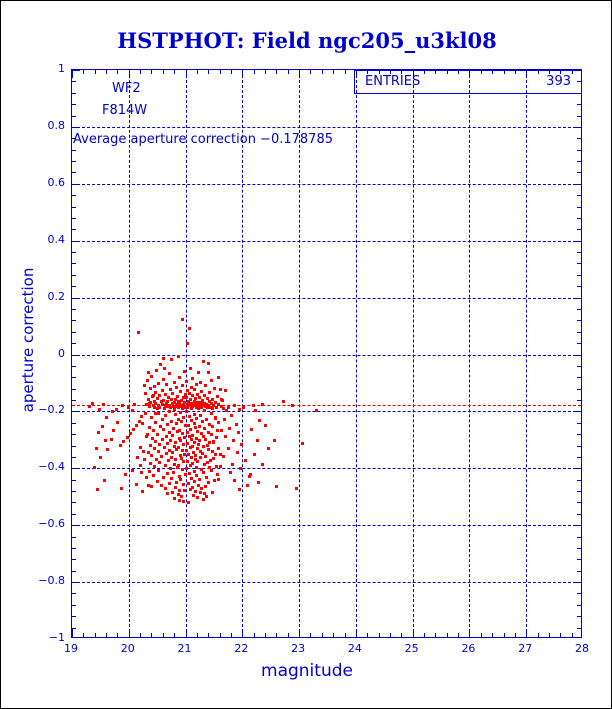 The width and height of the screenshot is (612, 709). I want to click on y-axis-tick-major, so click(577, 355).